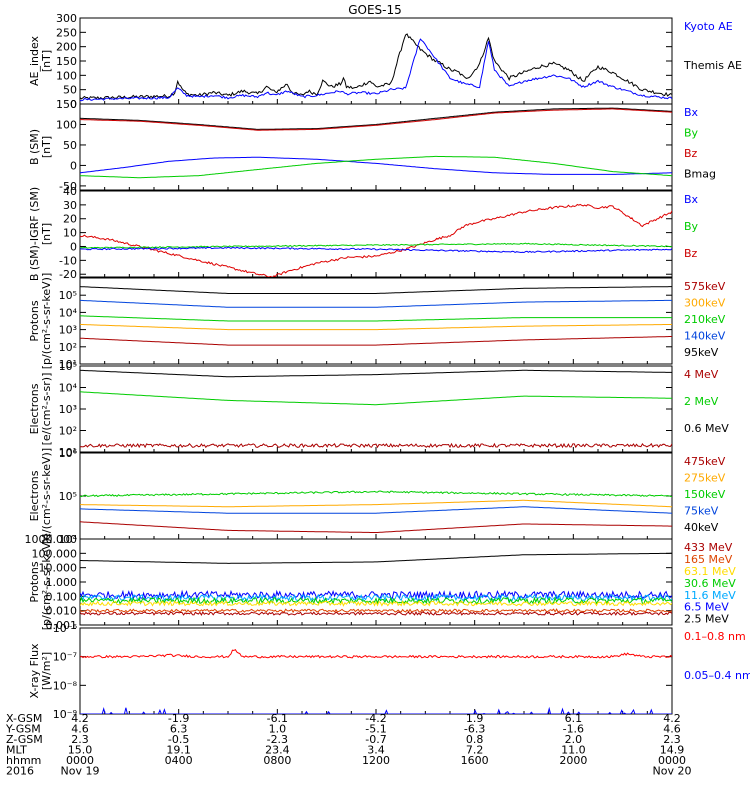 The image size is (750, 800). What do you see at coordinates (80, 750) in the screenshot?
I see `ephemeris-value: 15.0` at bounding box center [80, 750].